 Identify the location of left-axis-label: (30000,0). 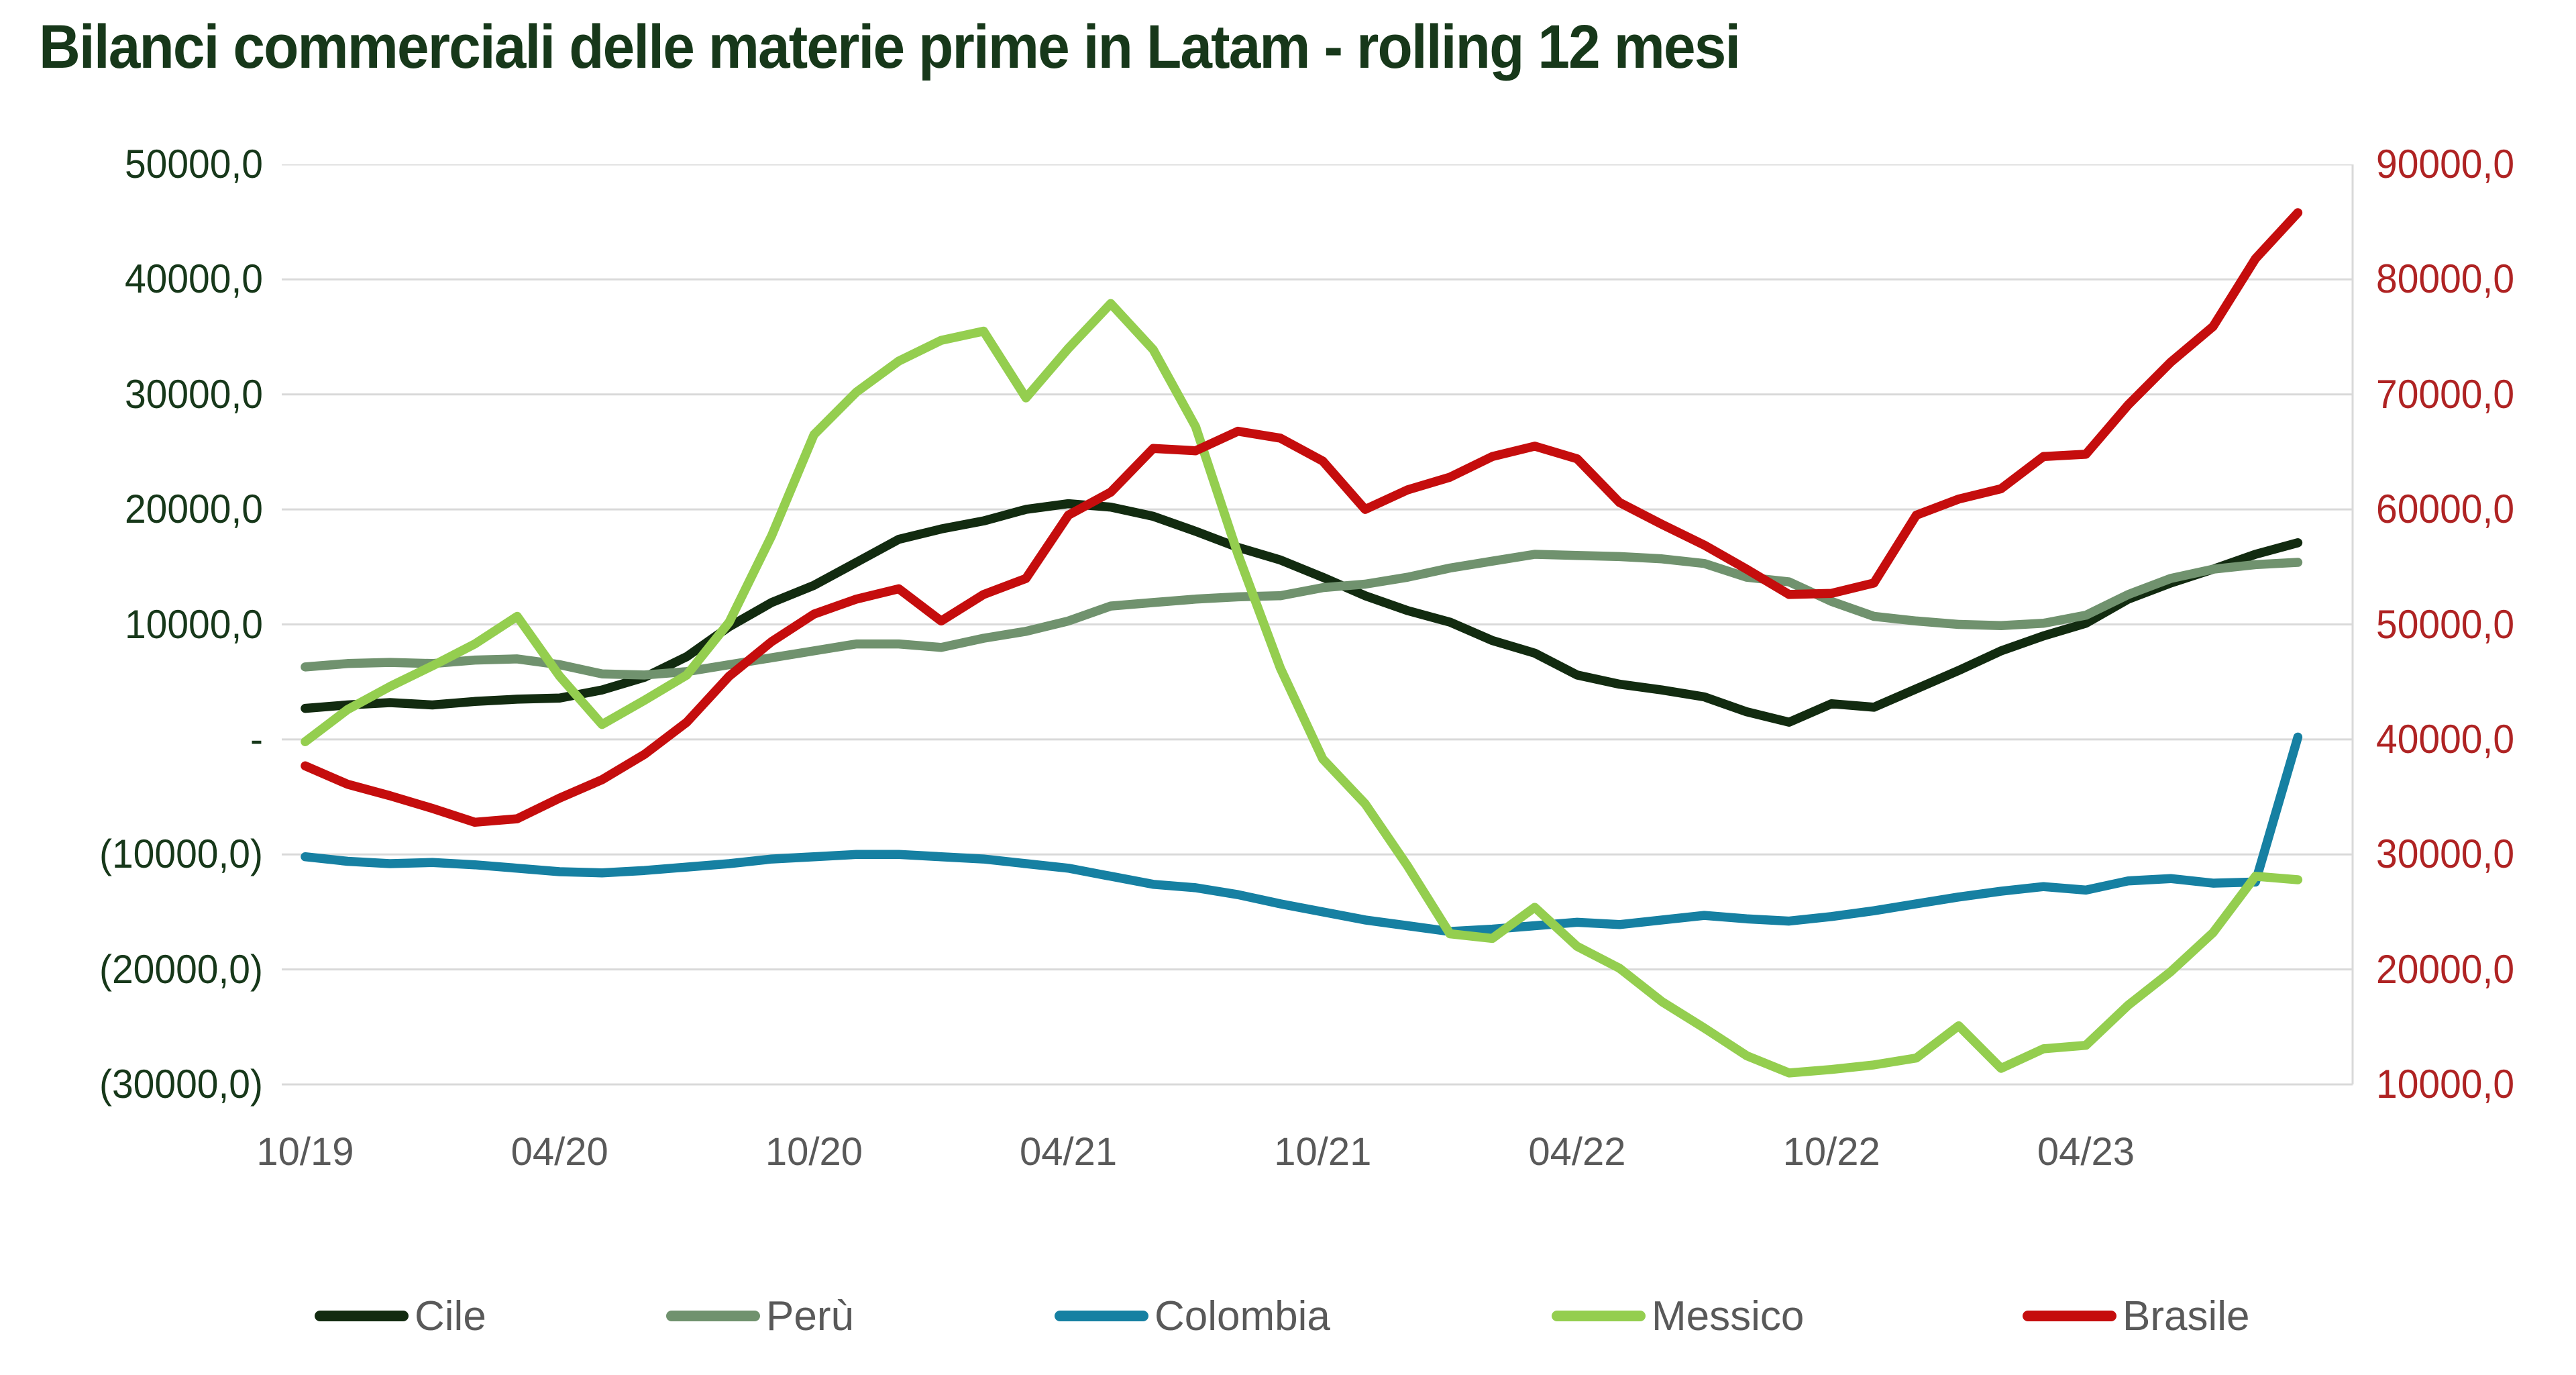
(181, 1084).